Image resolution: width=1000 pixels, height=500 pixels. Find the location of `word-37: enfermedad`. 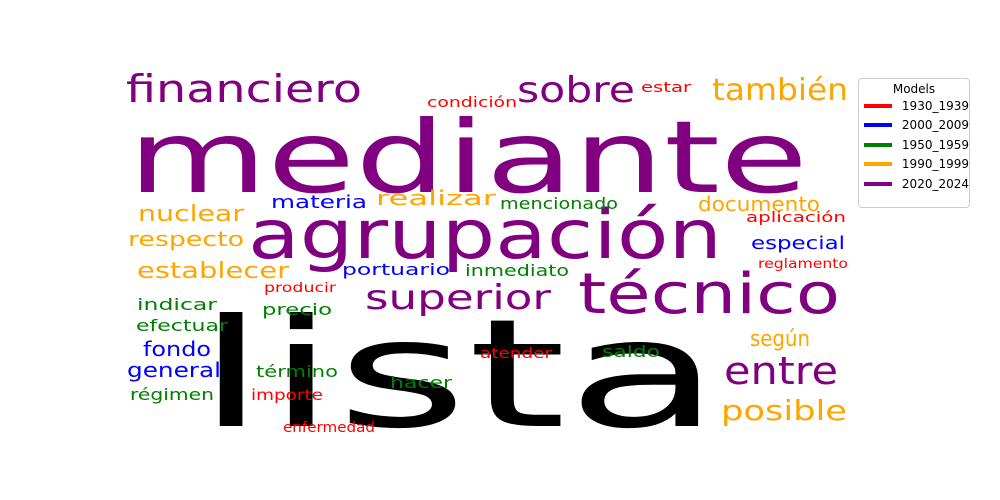

word-37: enfermedad is located at coordinates (329, 428).